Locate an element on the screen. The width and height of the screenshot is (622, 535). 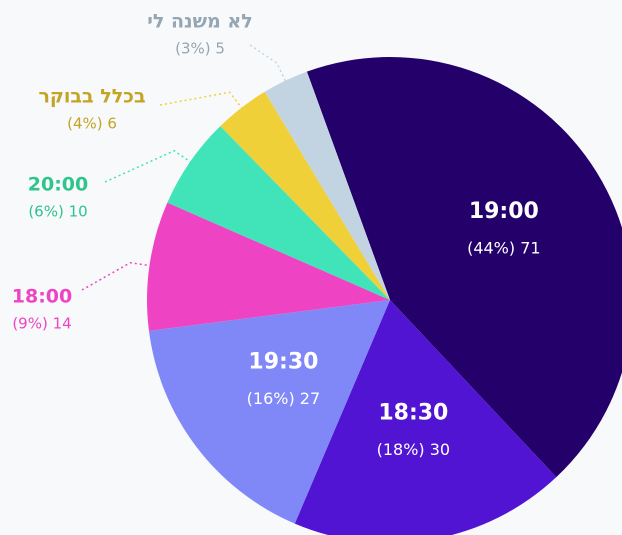
slice-label: 19:30 is located at coordinates (283, 362).